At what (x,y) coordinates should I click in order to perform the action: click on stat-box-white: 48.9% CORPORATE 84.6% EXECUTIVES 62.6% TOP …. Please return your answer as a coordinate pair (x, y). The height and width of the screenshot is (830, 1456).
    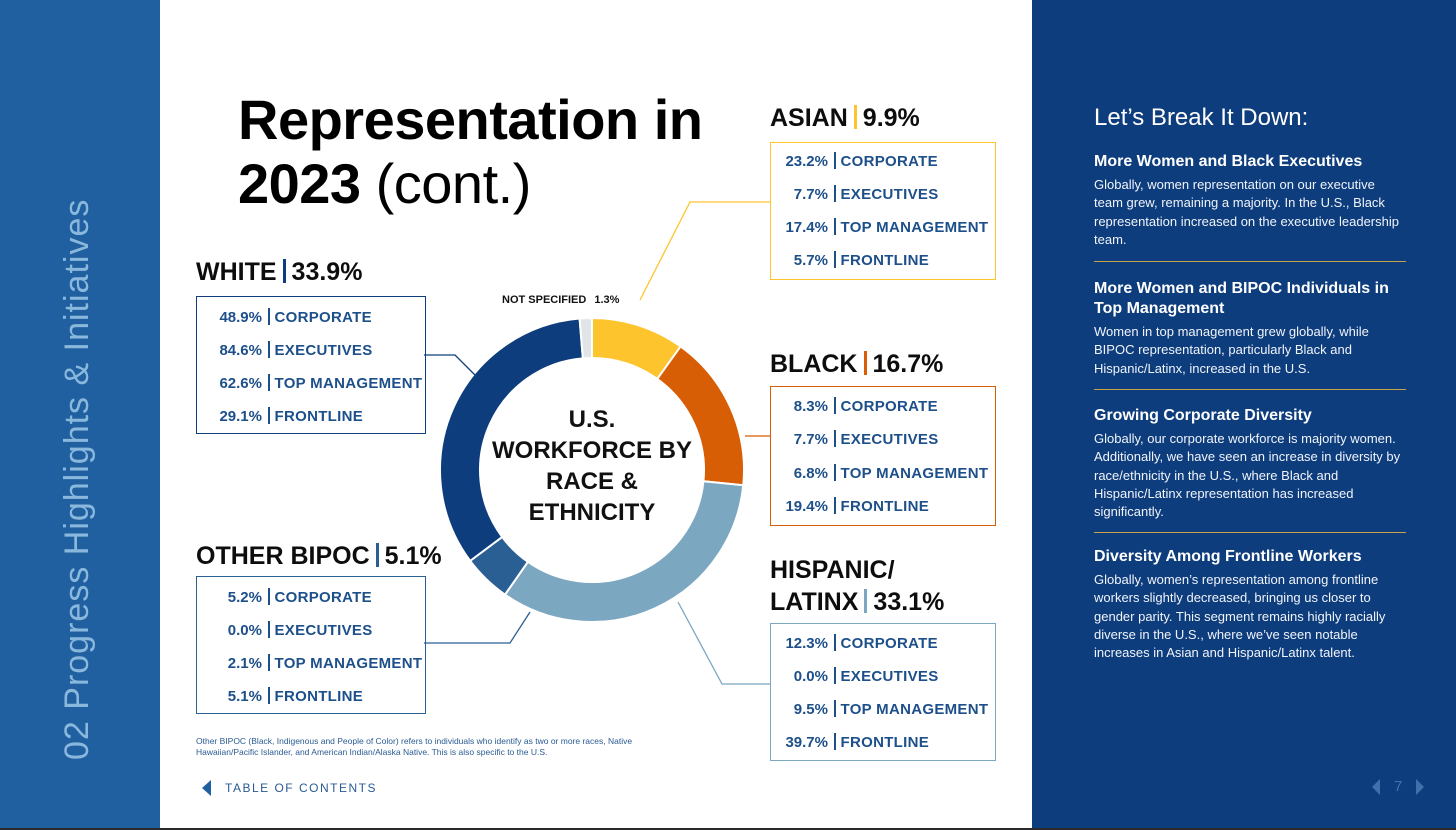
    Looking at the image, I should click on (311, 365).